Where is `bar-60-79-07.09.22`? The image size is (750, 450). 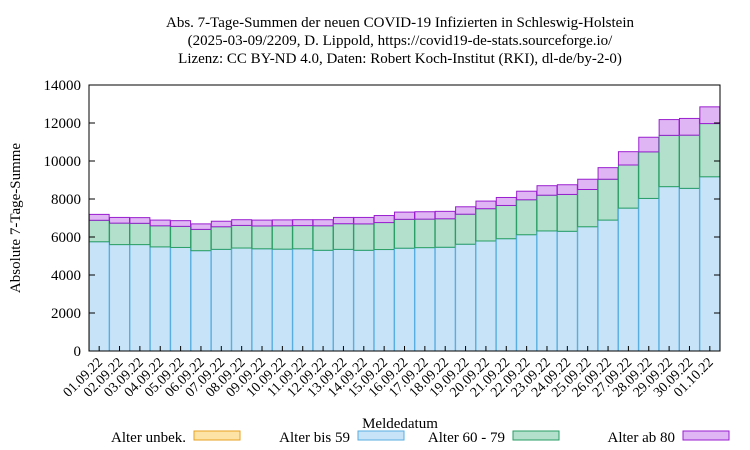 bar-60-79-07.09.22 is located at coordinates (221, 238).